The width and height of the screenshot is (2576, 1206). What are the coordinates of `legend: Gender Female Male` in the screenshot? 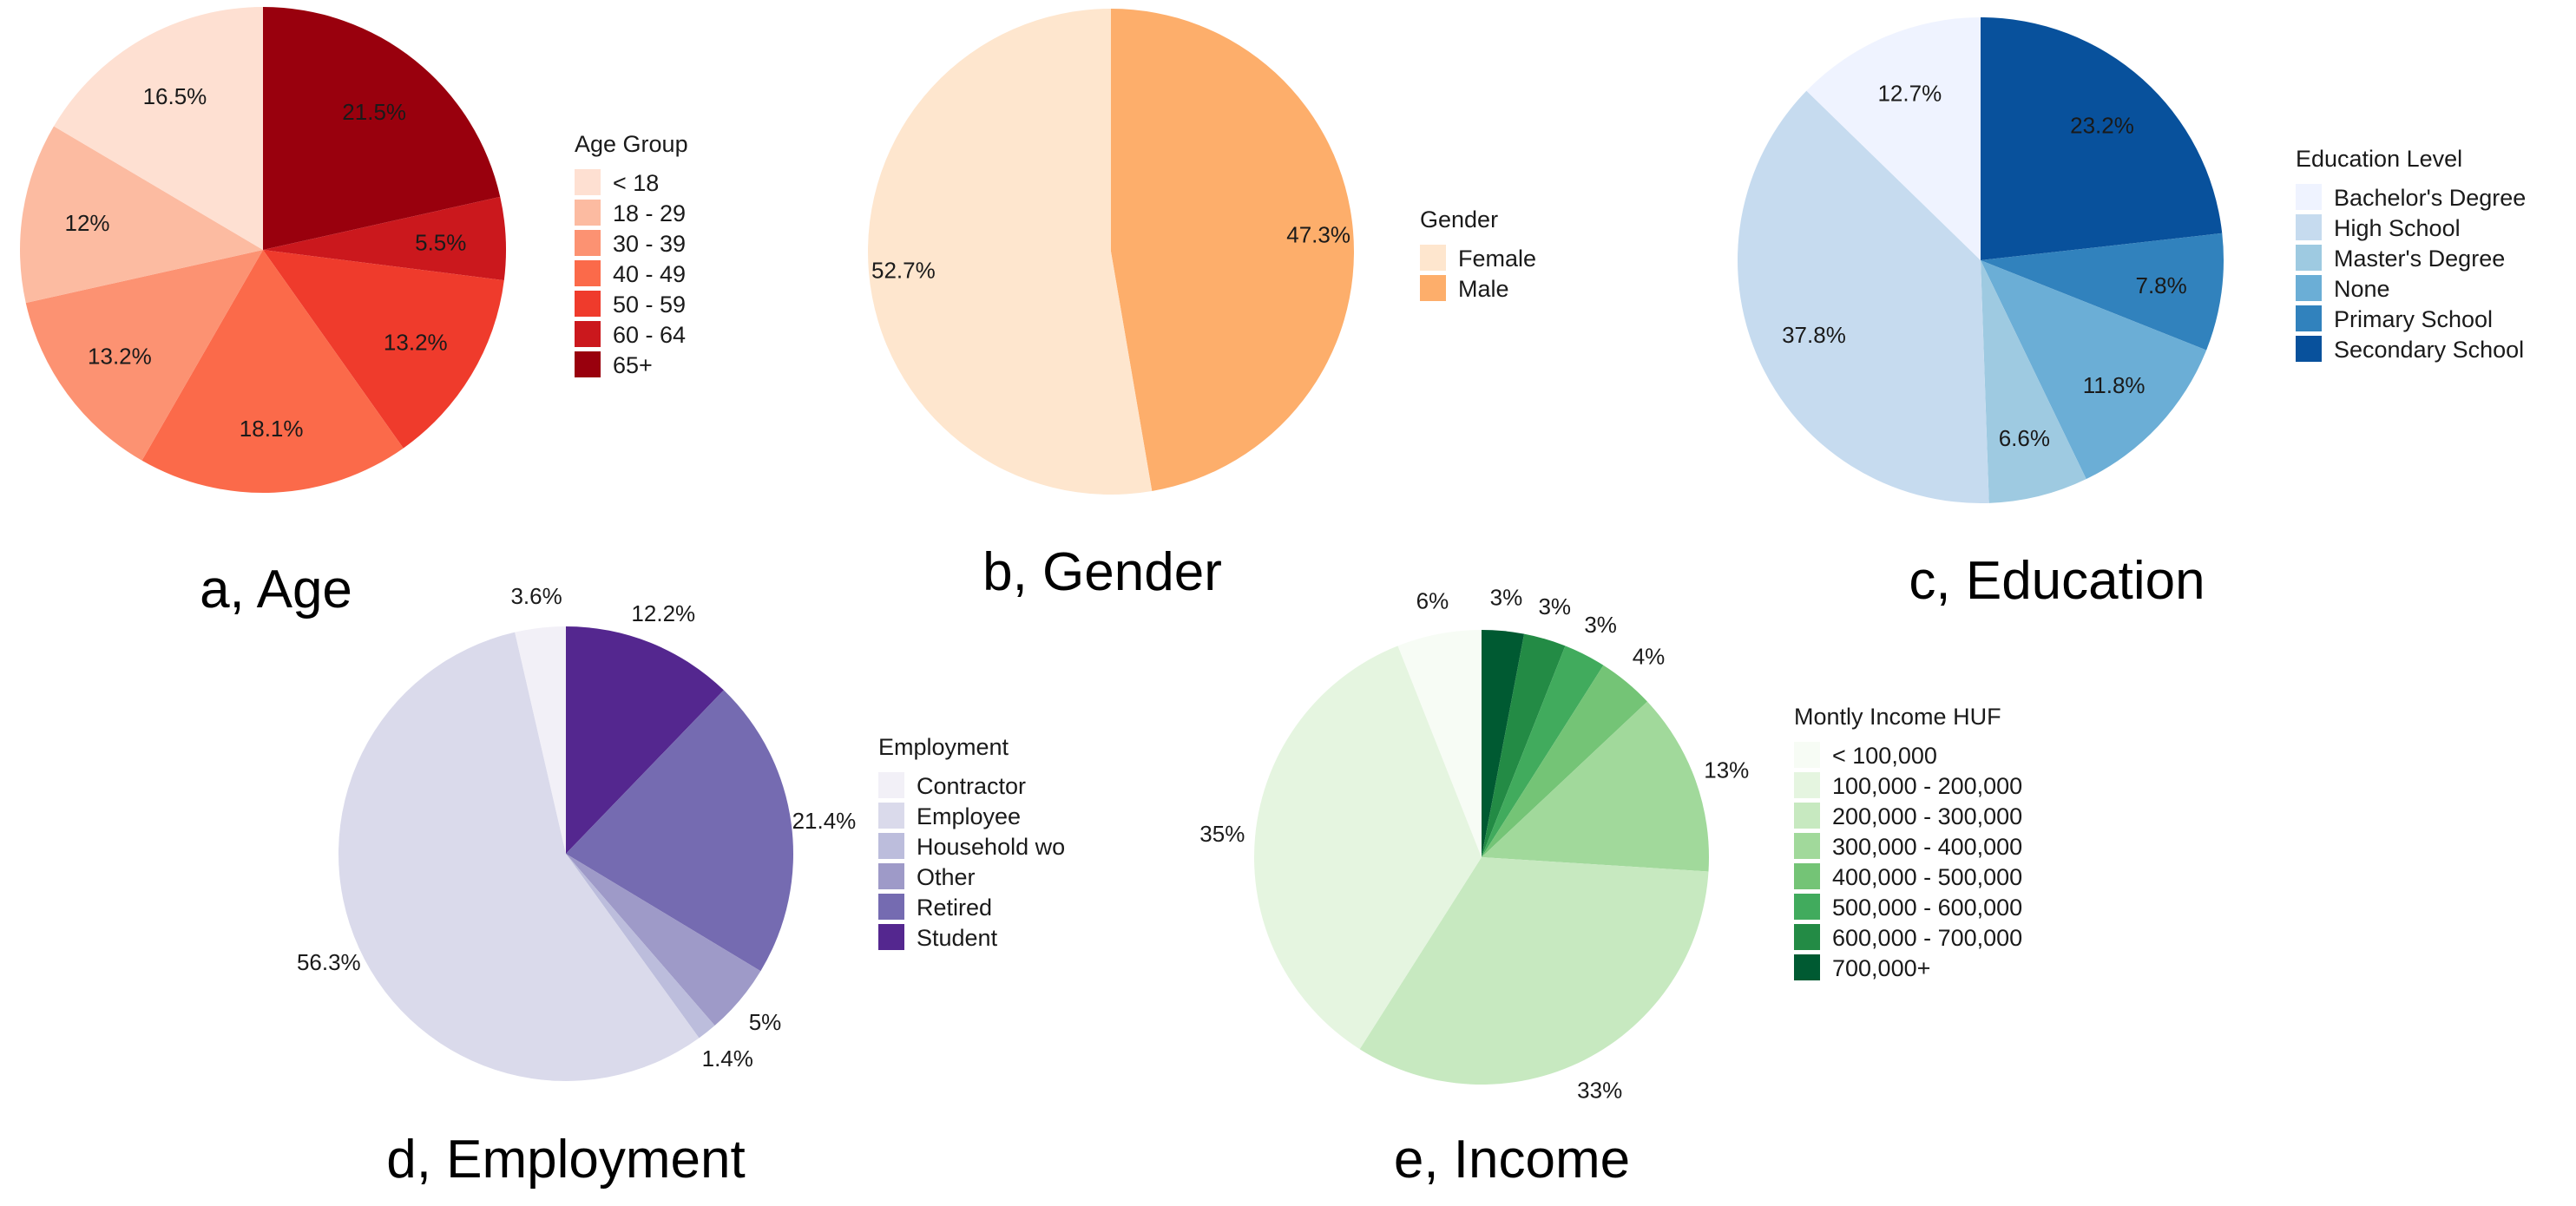 It's located at (1478, 254).